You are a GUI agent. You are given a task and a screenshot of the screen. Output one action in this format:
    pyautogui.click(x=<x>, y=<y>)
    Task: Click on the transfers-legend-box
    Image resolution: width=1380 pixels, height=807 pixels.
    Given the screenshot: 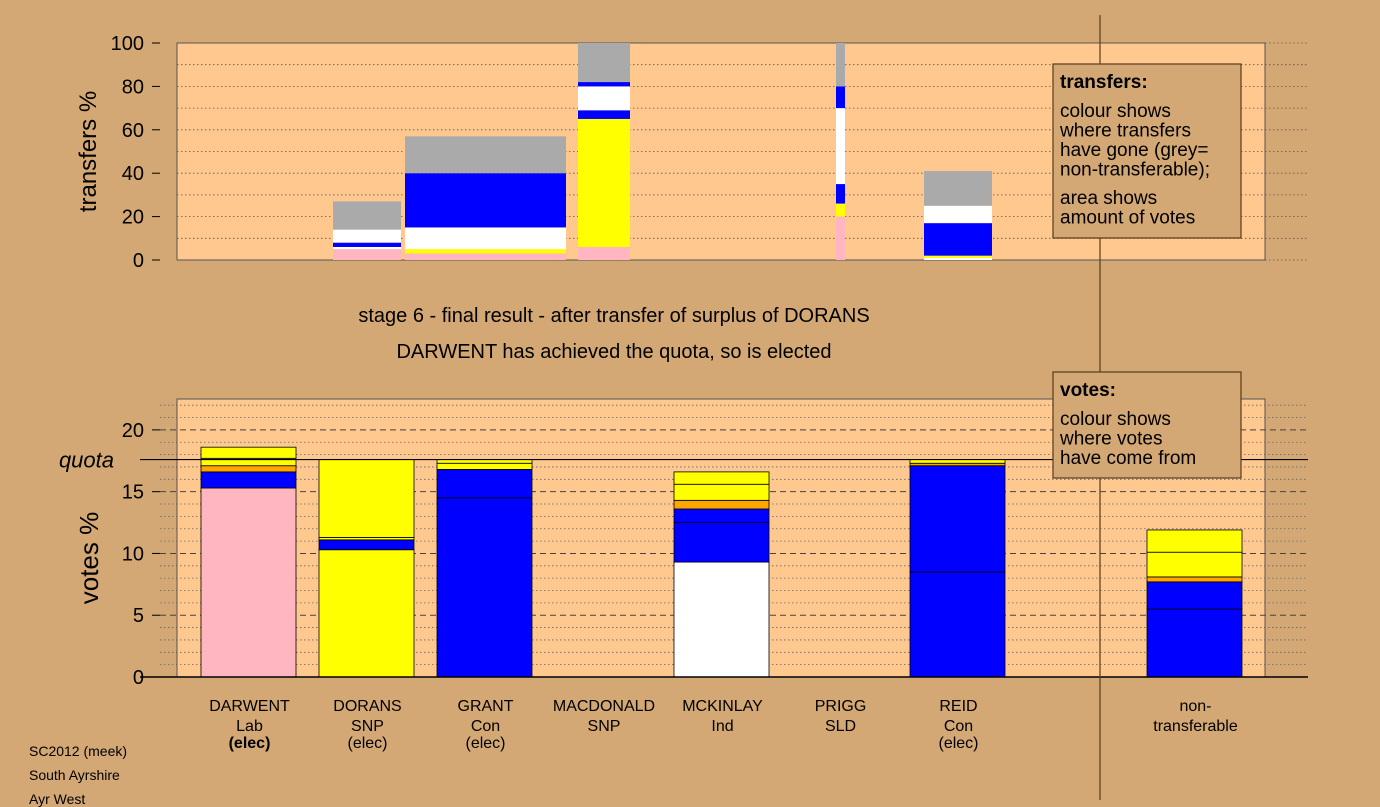 What is the action you would take?
    pyautogui.click(x=1147, y=151)
    